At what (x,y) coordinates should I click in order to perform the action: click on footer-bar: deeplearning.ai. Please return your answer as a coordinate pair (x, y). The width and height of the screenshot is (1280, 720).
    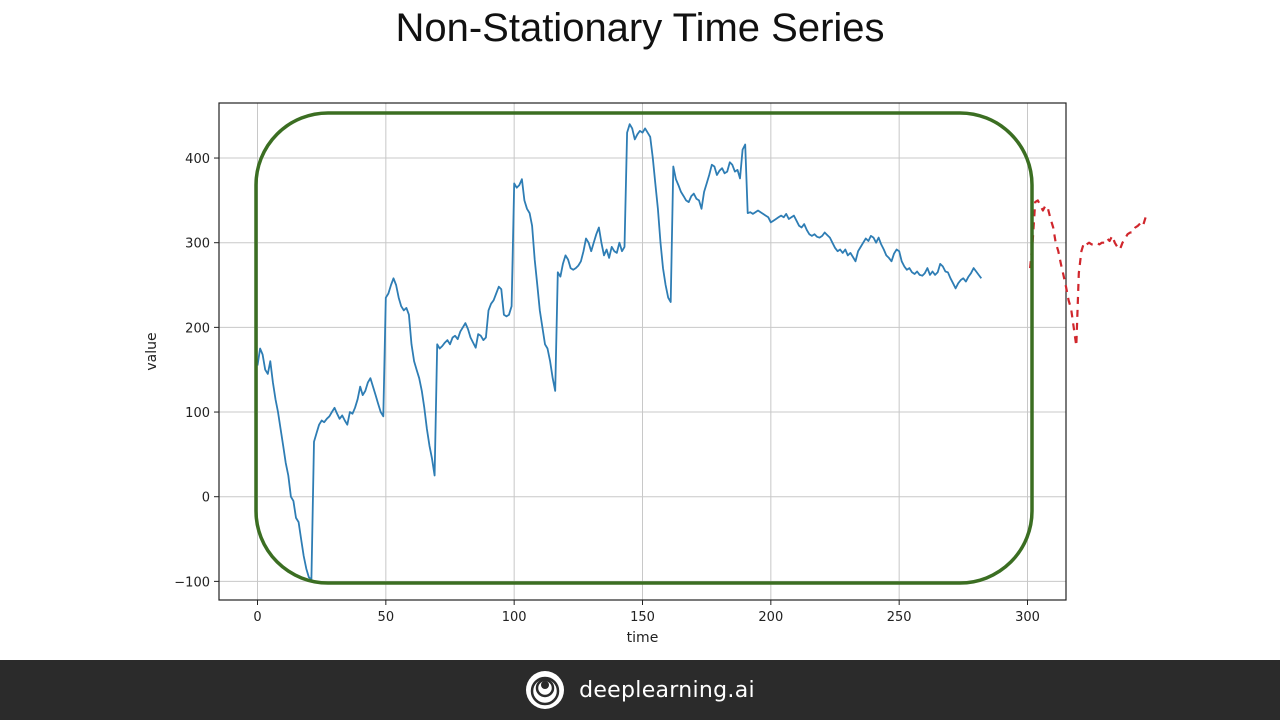
    Looking at the image, I should click on (640, 690).